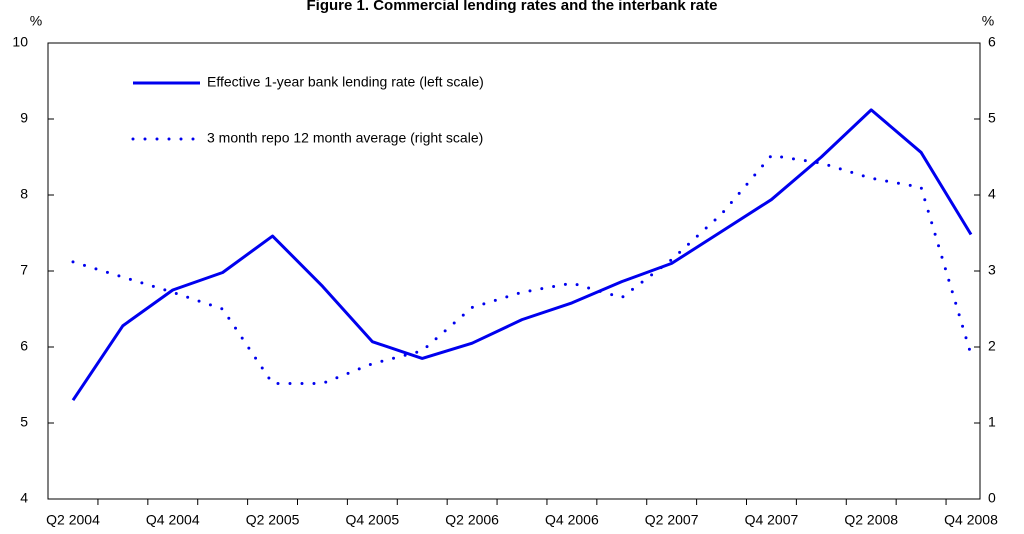  Describe the element at coordinates (24, 118) in the screenshot. I see `y-tick-label: 9` at that location.